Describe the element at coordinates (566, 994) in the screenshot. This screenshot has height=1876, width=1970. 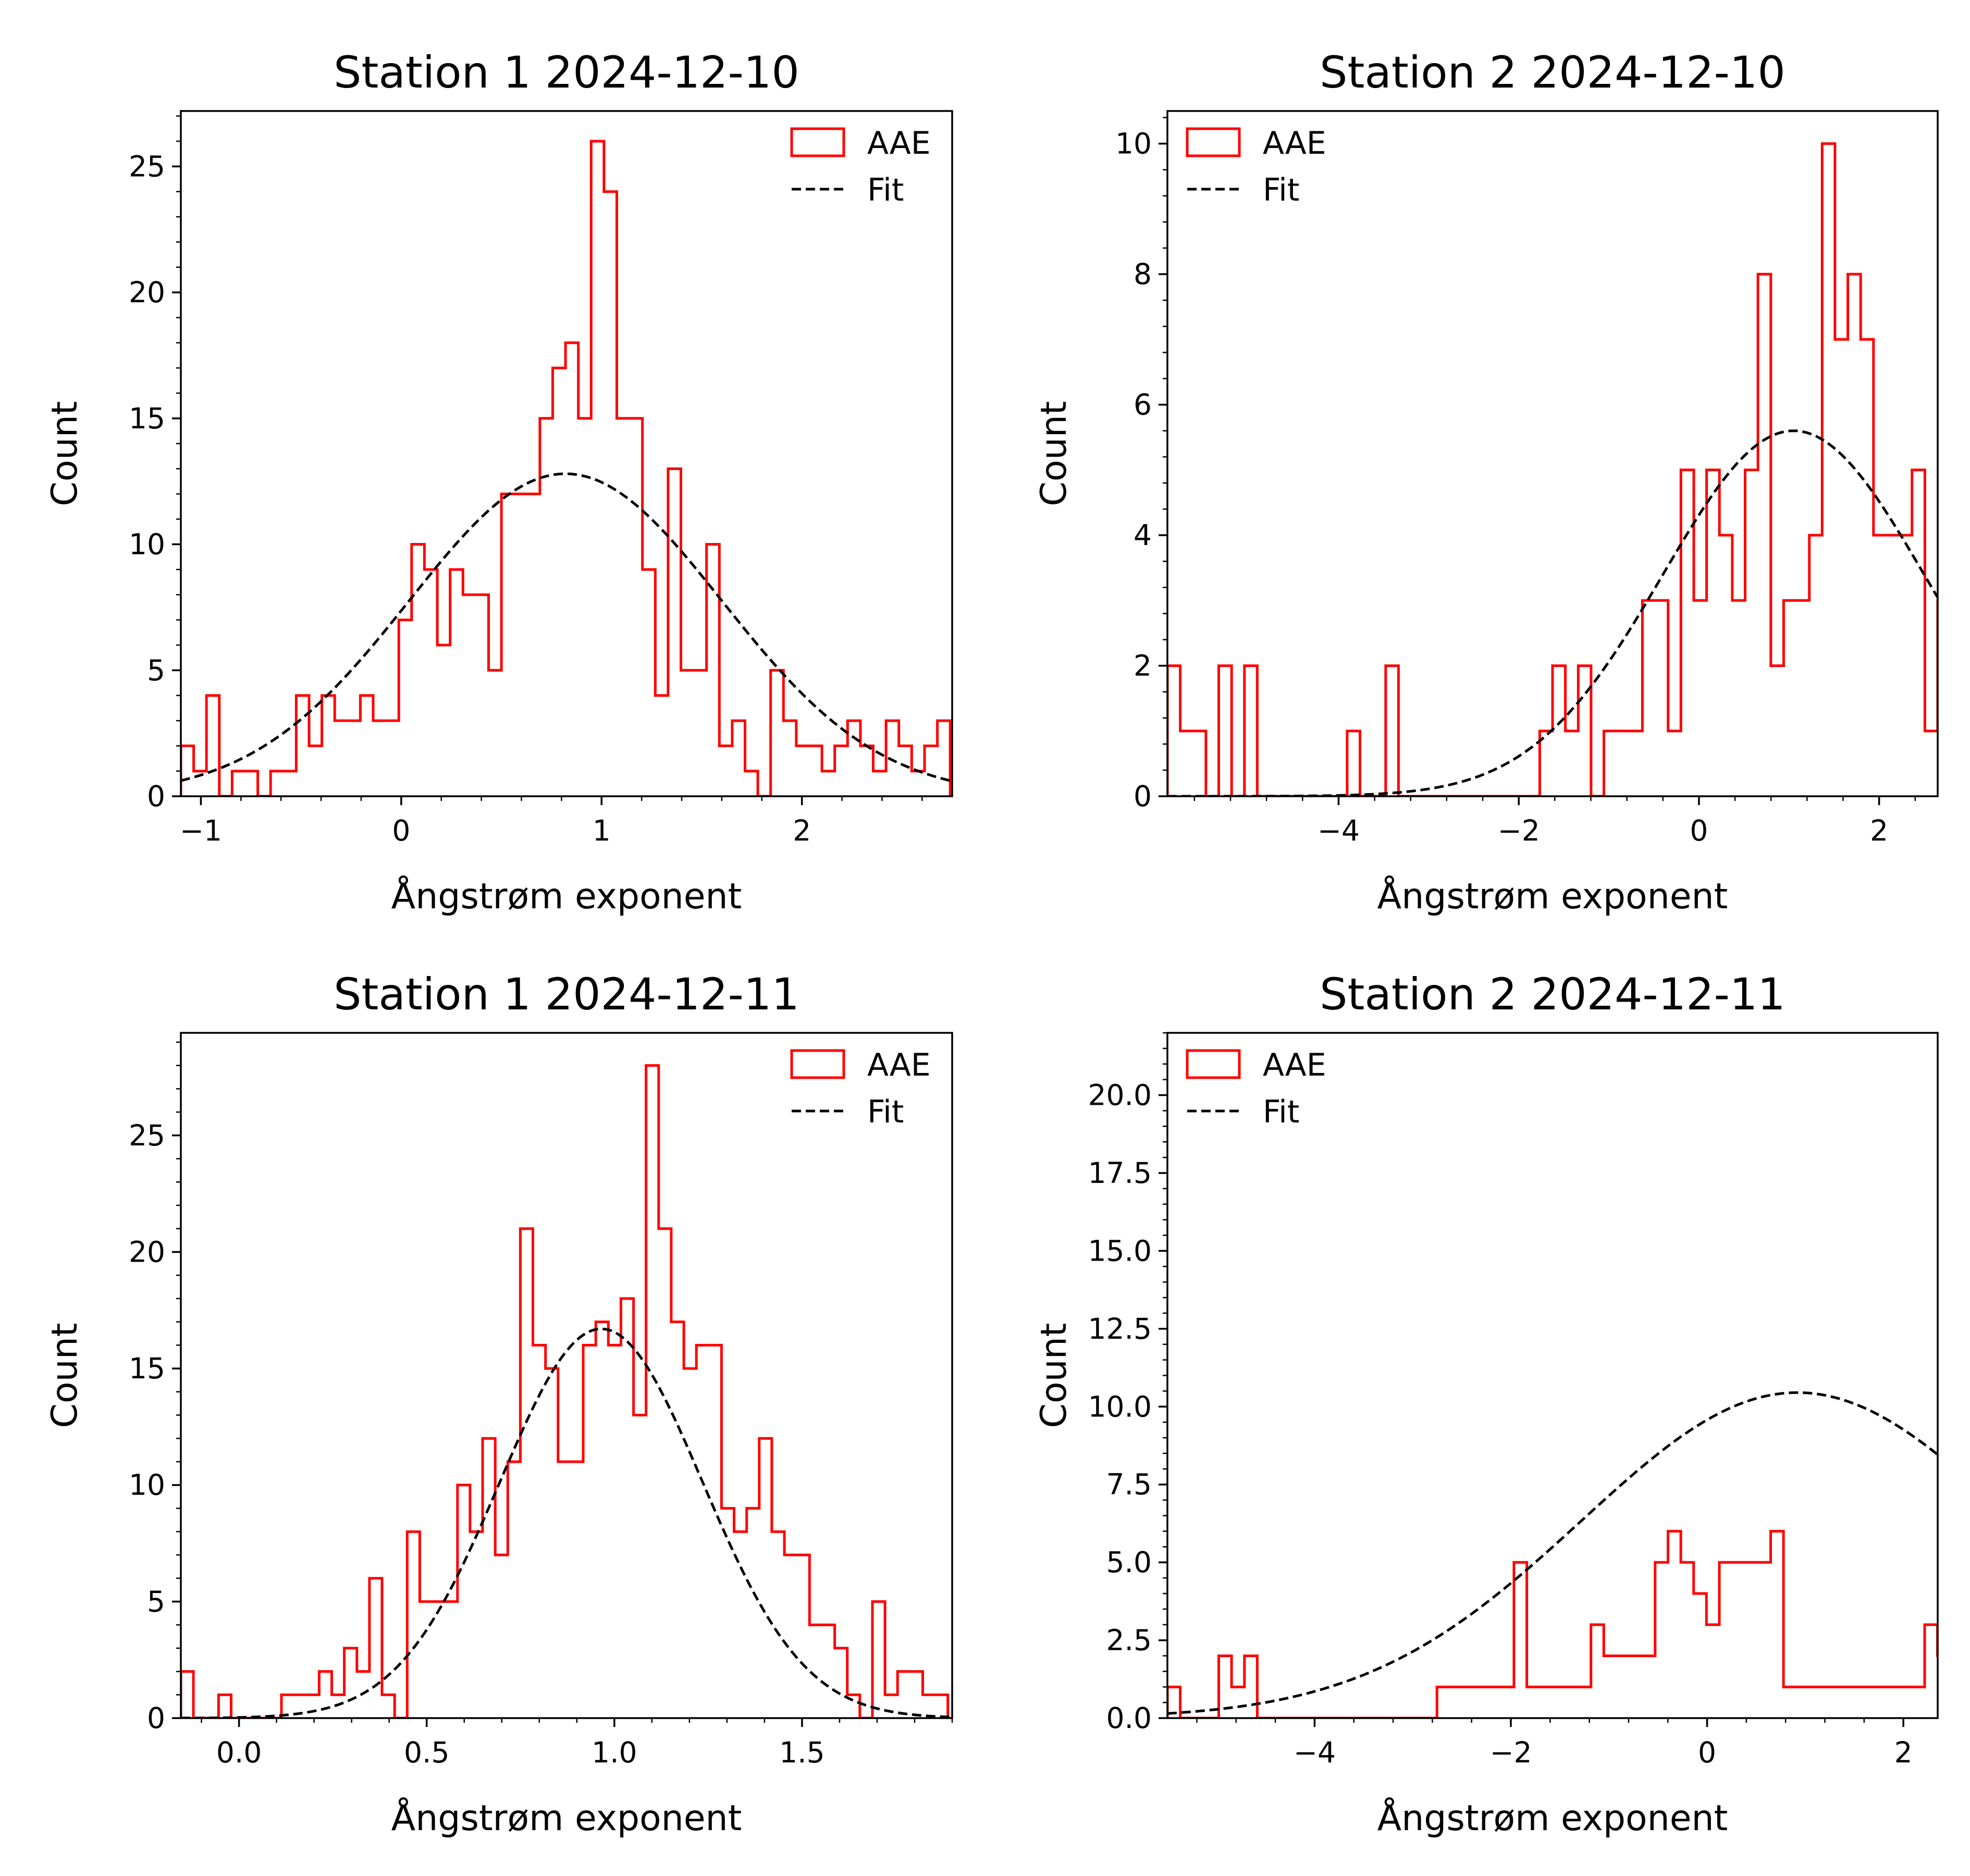
I see `chart-title: Station 1 2024-12-11` at that location.